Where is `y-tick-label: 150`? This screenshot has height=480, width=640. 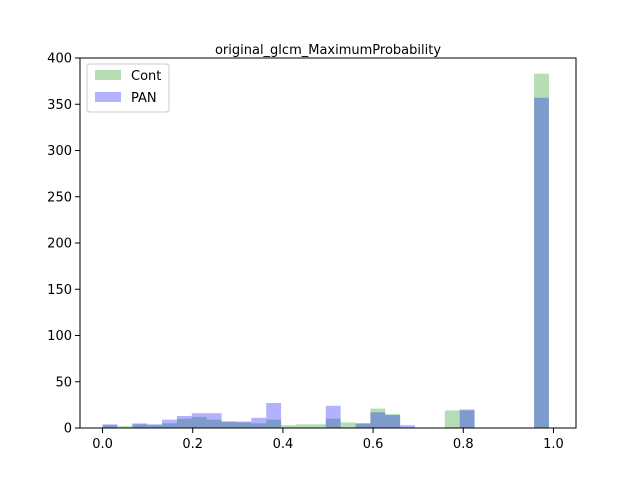
y-tick-label: 150 is located at coordinates (59, 290).